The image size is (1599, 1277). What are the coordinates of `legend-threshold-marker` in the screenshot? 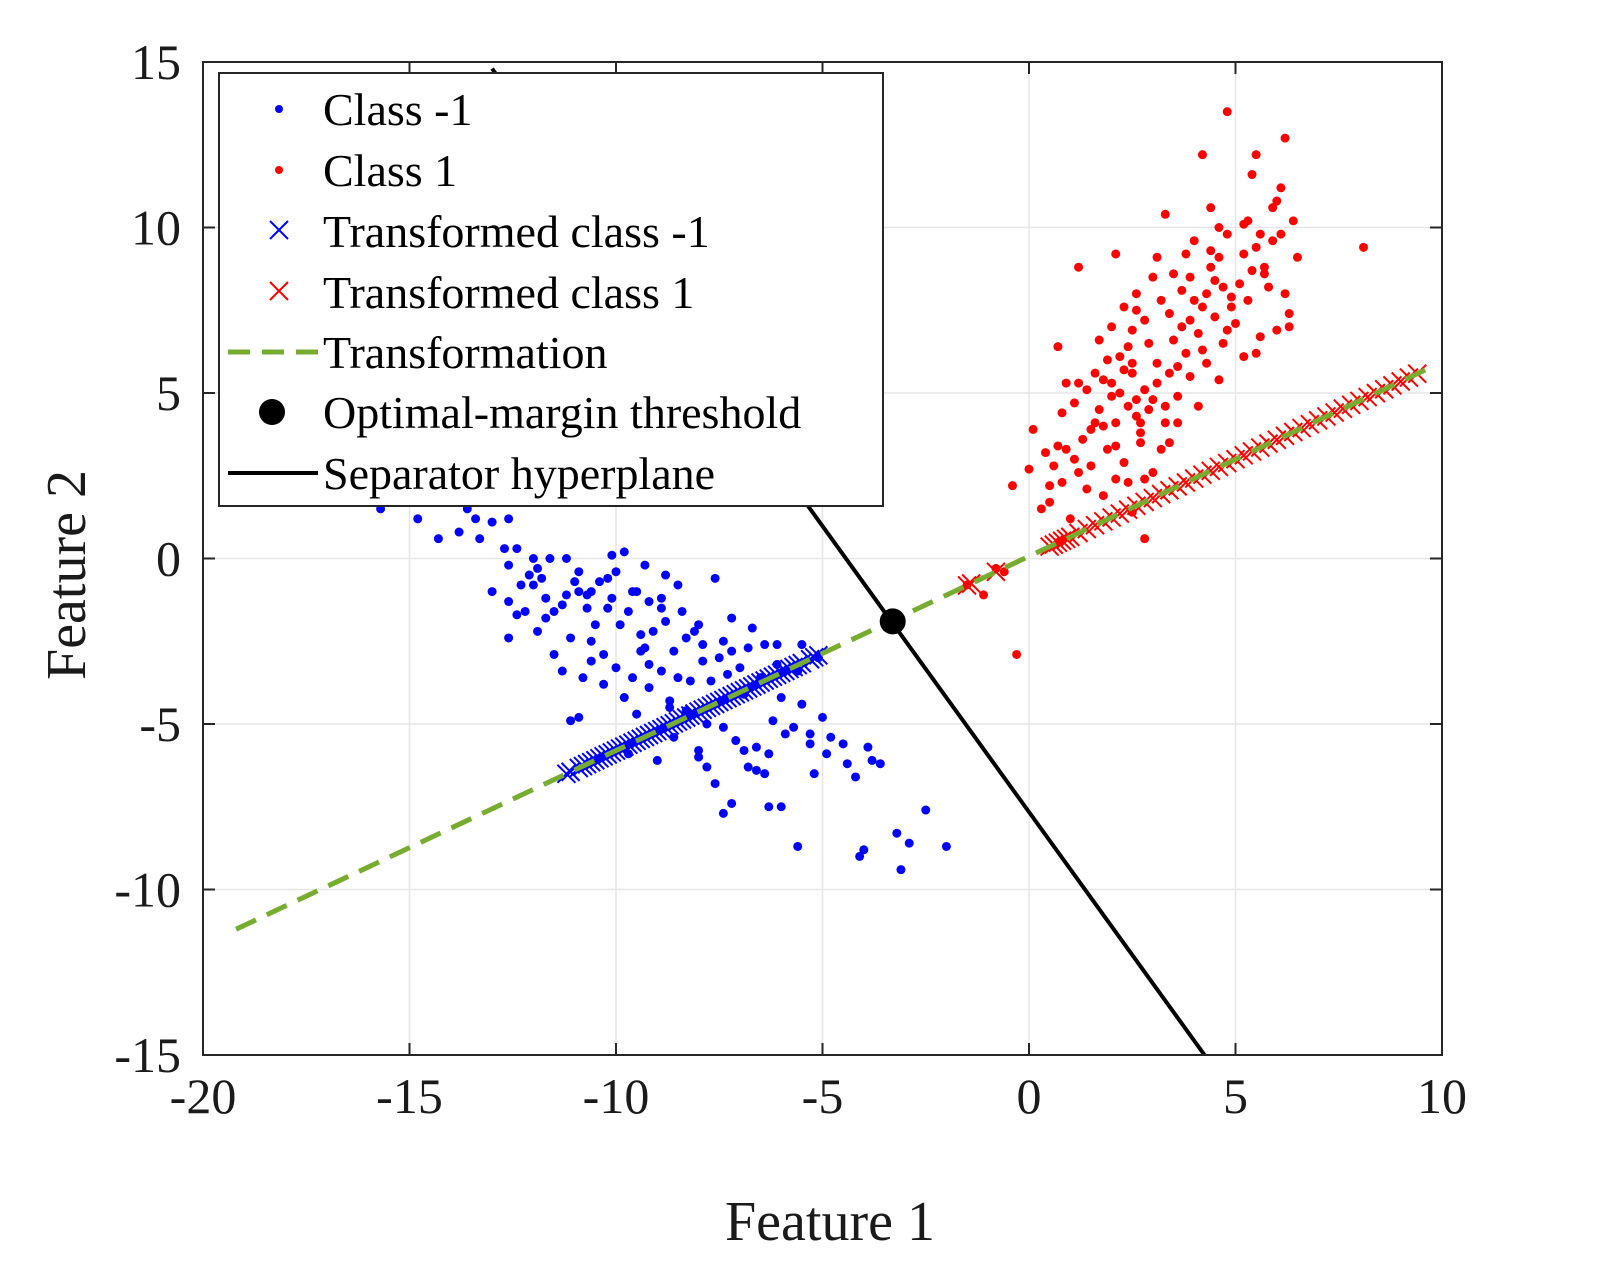 It's located at (272, 412).